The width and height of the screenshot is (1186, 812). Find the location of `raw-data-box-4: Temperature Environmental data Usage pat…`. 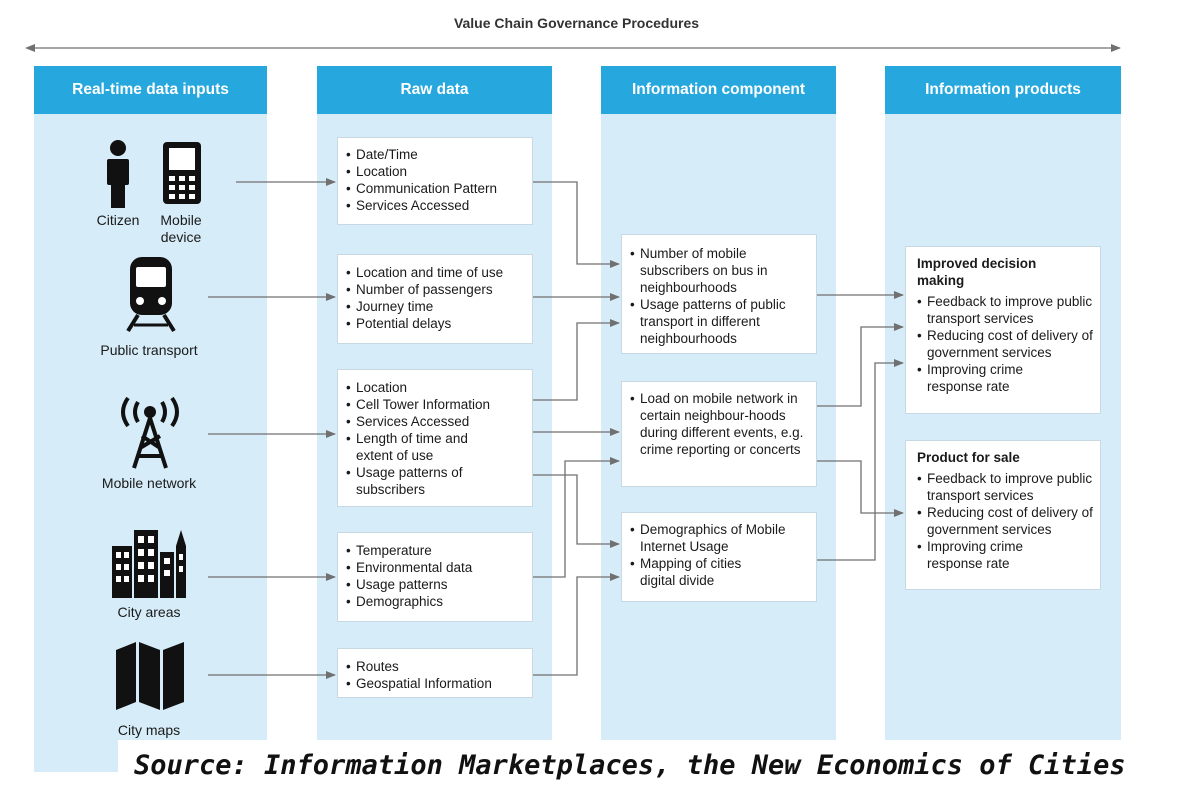

raw-data-box-4: Temperature Environmental data Usage pat… is located at coordinates (435, 577).